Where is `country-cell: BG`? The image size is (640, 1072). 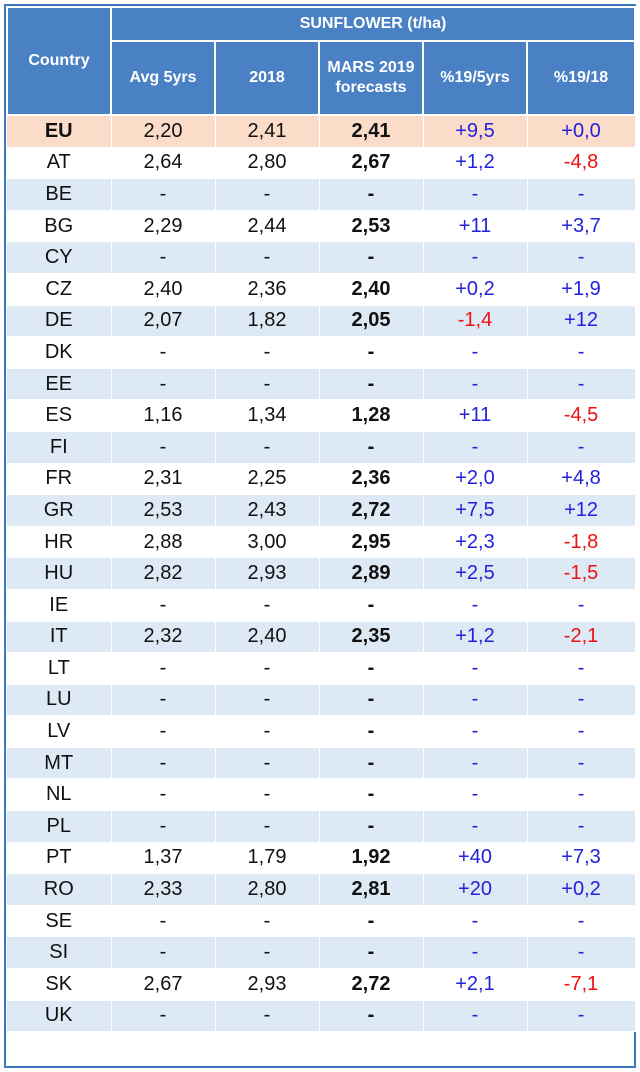 country-cell: BG is located at coordinates (59, 226).